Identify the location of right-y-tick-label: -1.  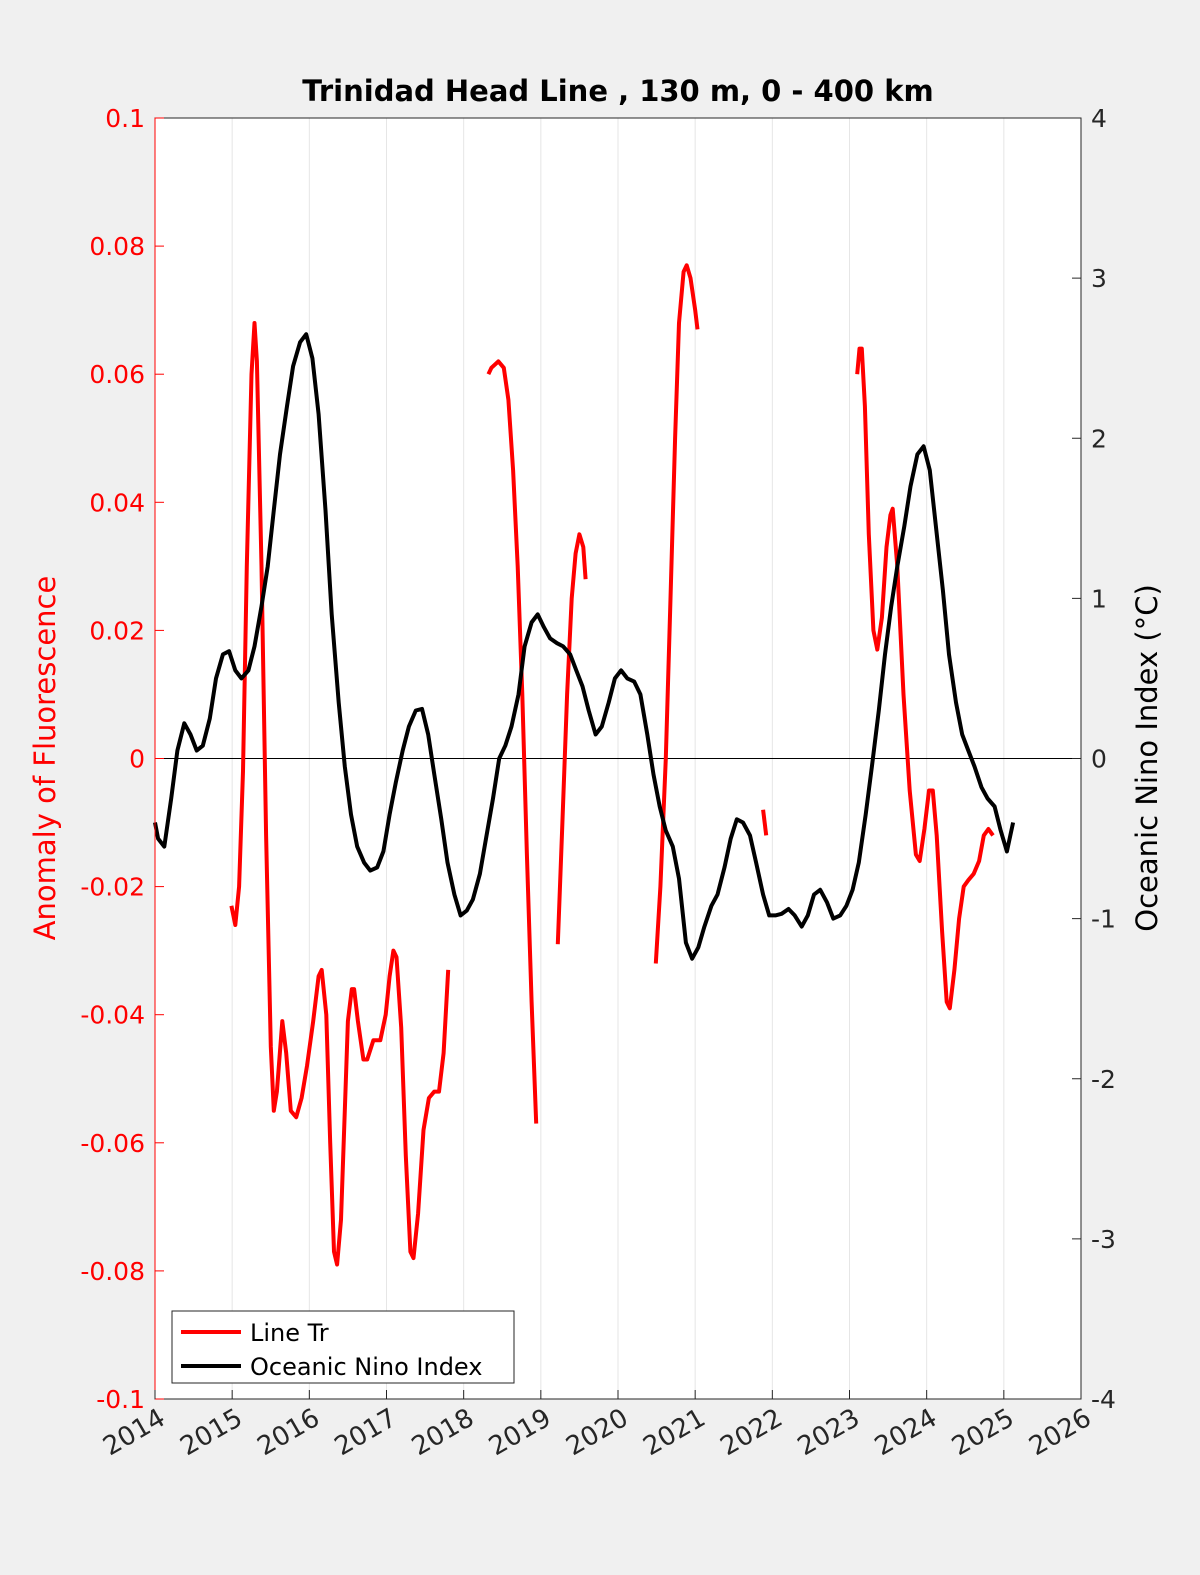
(1103, 919).